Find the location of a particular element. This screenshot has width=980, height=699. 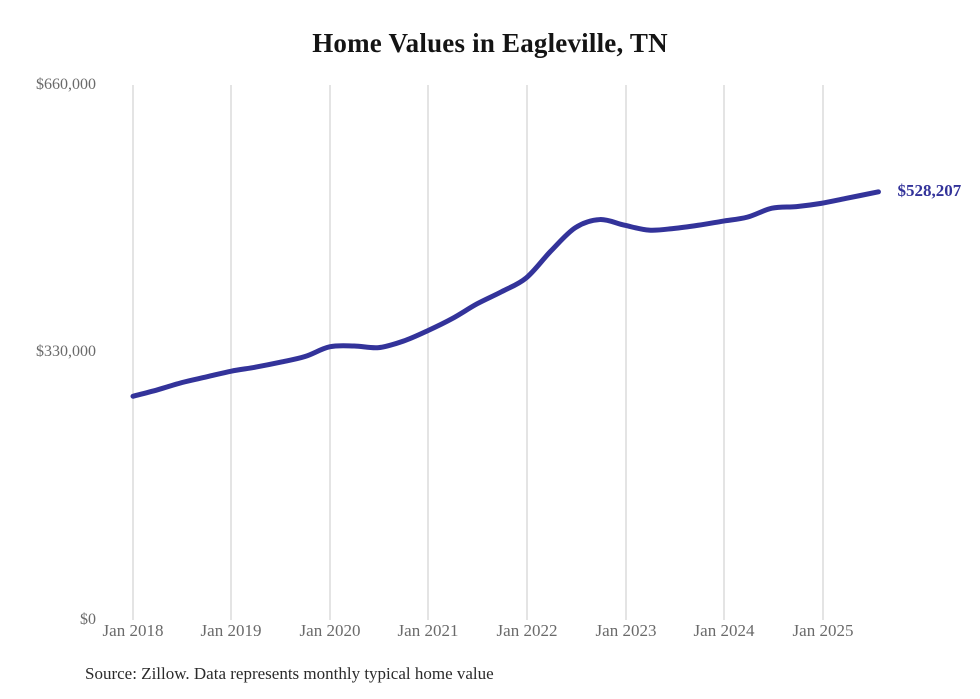

x-axis-tick-label: Jan 2022 is located at coordinates (527, 630).